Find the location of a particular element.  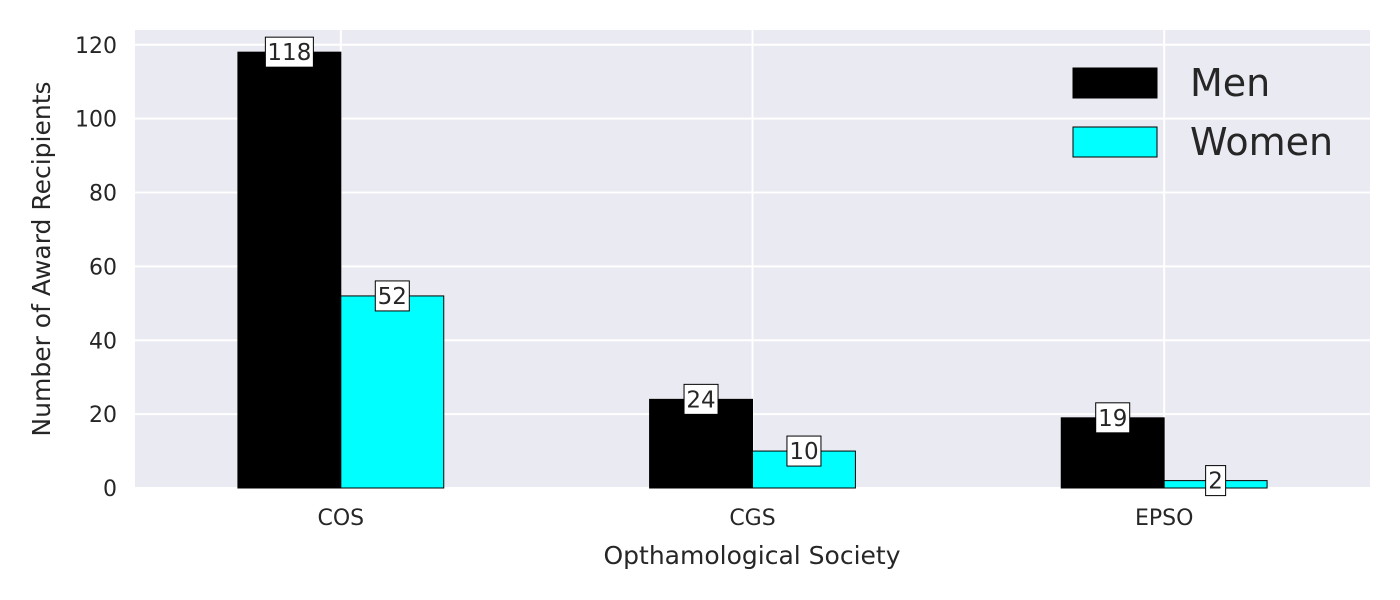

data-label: 118 is located at coordinates (289, 53).